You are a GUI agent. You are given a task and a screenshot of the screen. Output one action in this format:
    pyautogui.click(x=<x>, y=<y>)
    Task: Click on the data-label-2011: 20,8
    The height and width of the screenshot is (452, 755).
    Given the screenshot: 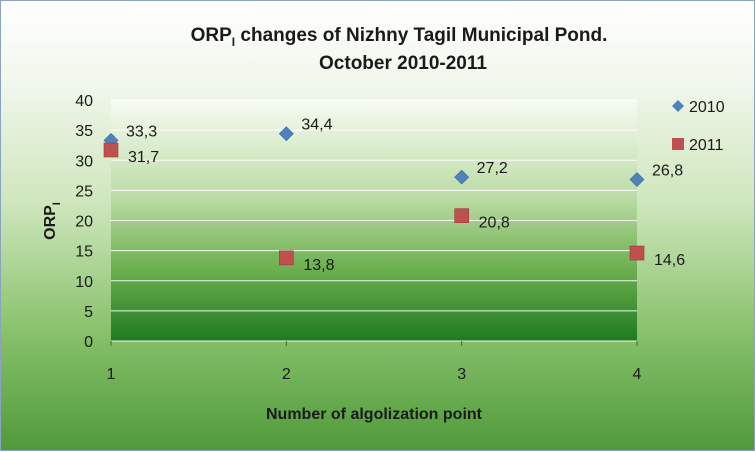 What is the action you would take?
    pyautogui.click(x=494, y=223)
    